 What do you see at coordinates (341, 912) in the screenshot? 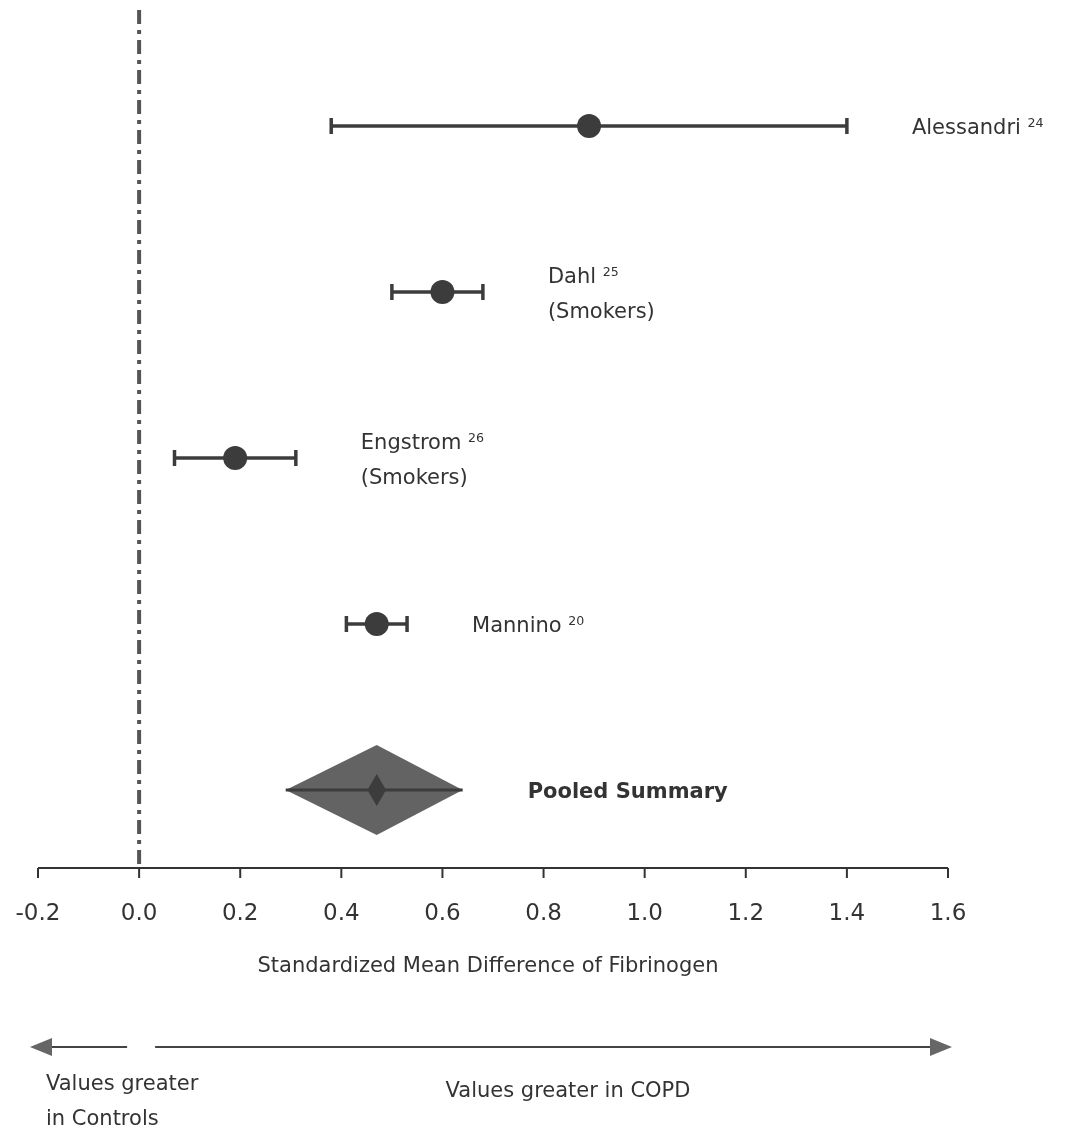
I see `x-tick-label: 0.4` at bounding box center [341, 912].